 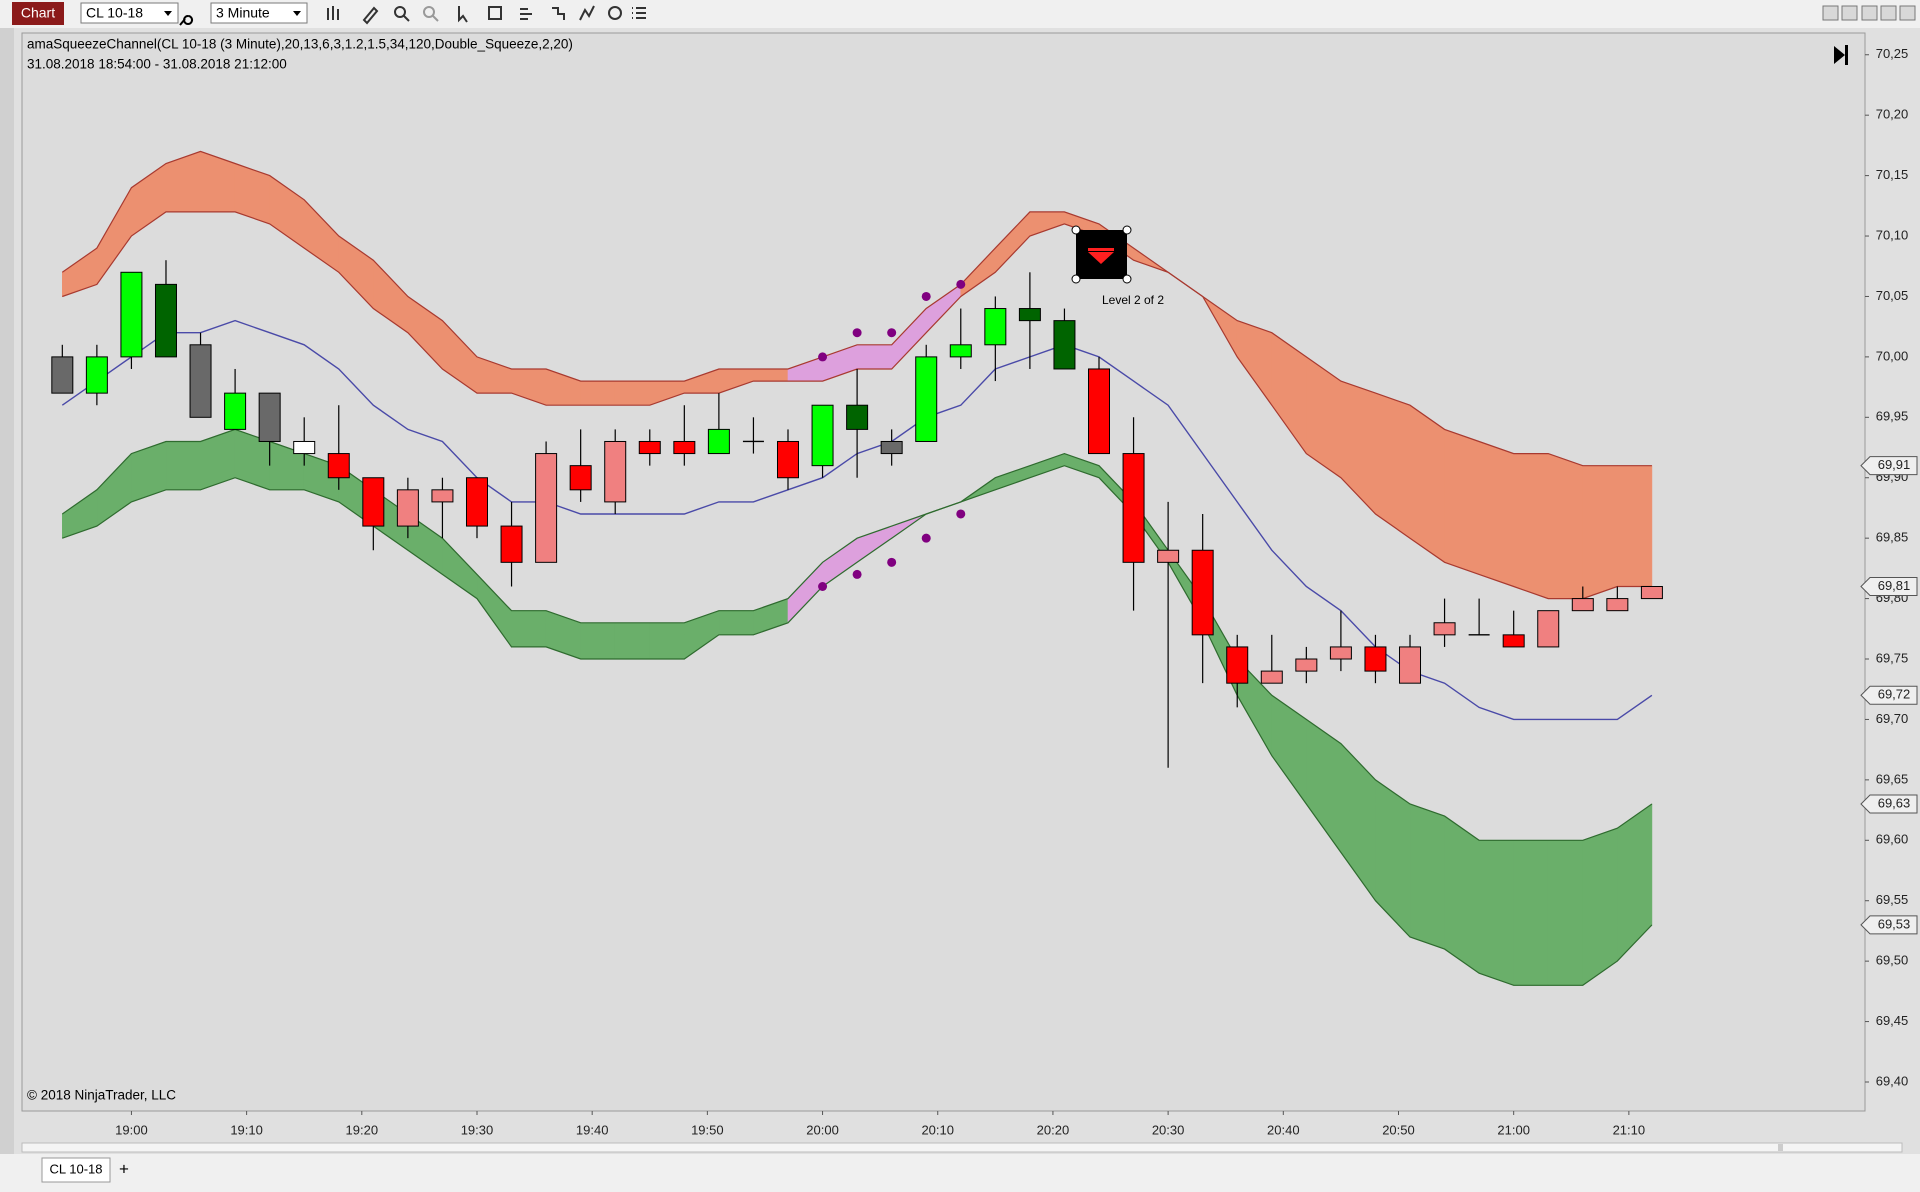 What do you see at coordinates (1869, 13) in the screenshot?
I see `window-controls` at bounding box center [1869, 13].